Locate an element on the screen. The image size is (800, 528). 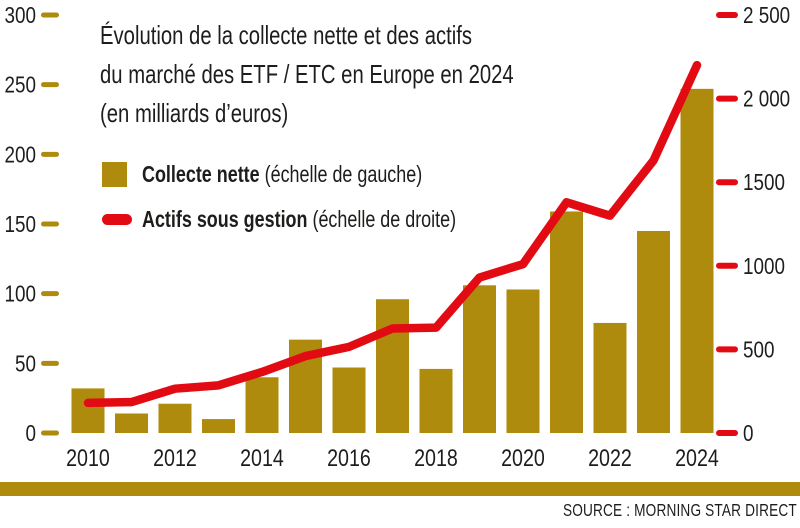
x-axis-label-2020: 2020 is located at coordinates (523, 457).